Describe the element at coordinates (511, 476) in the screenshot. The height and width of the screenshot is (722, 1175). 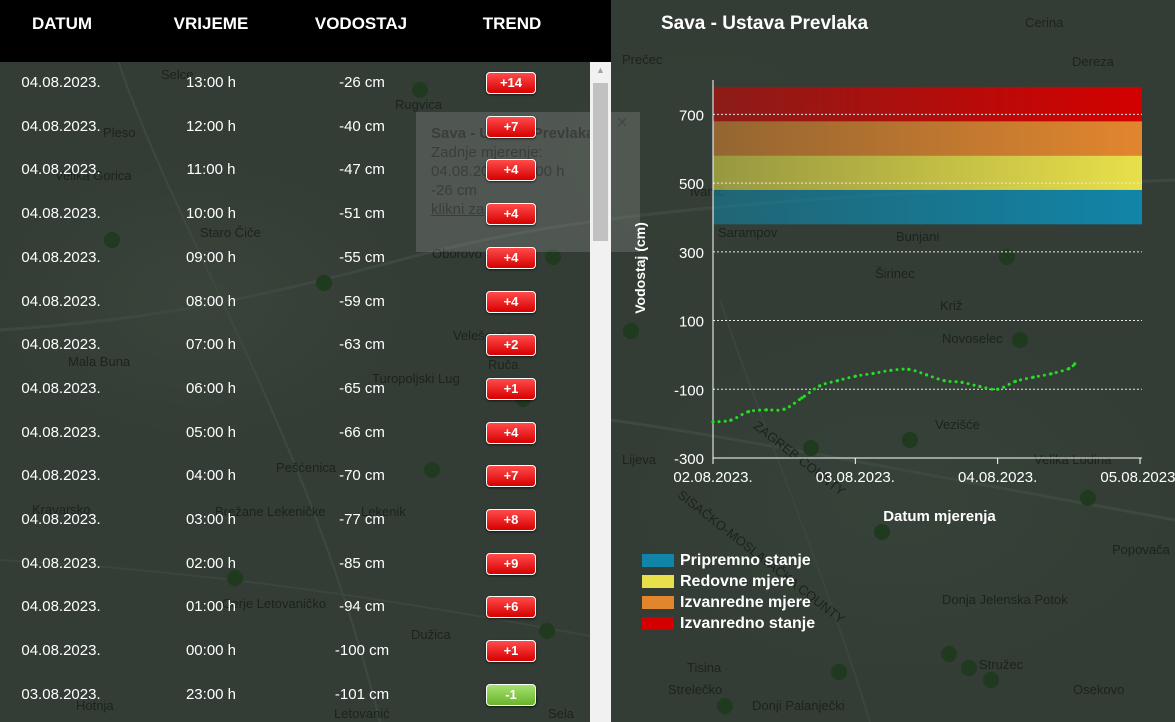
I see `trend-badge: +7` at that location.